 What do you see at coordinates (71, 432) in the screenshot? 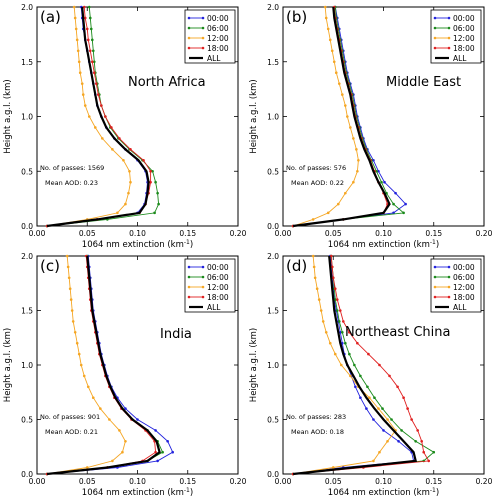
I see `aod-label: Mean AOD: 0.21` at bounding box center [71, 432].